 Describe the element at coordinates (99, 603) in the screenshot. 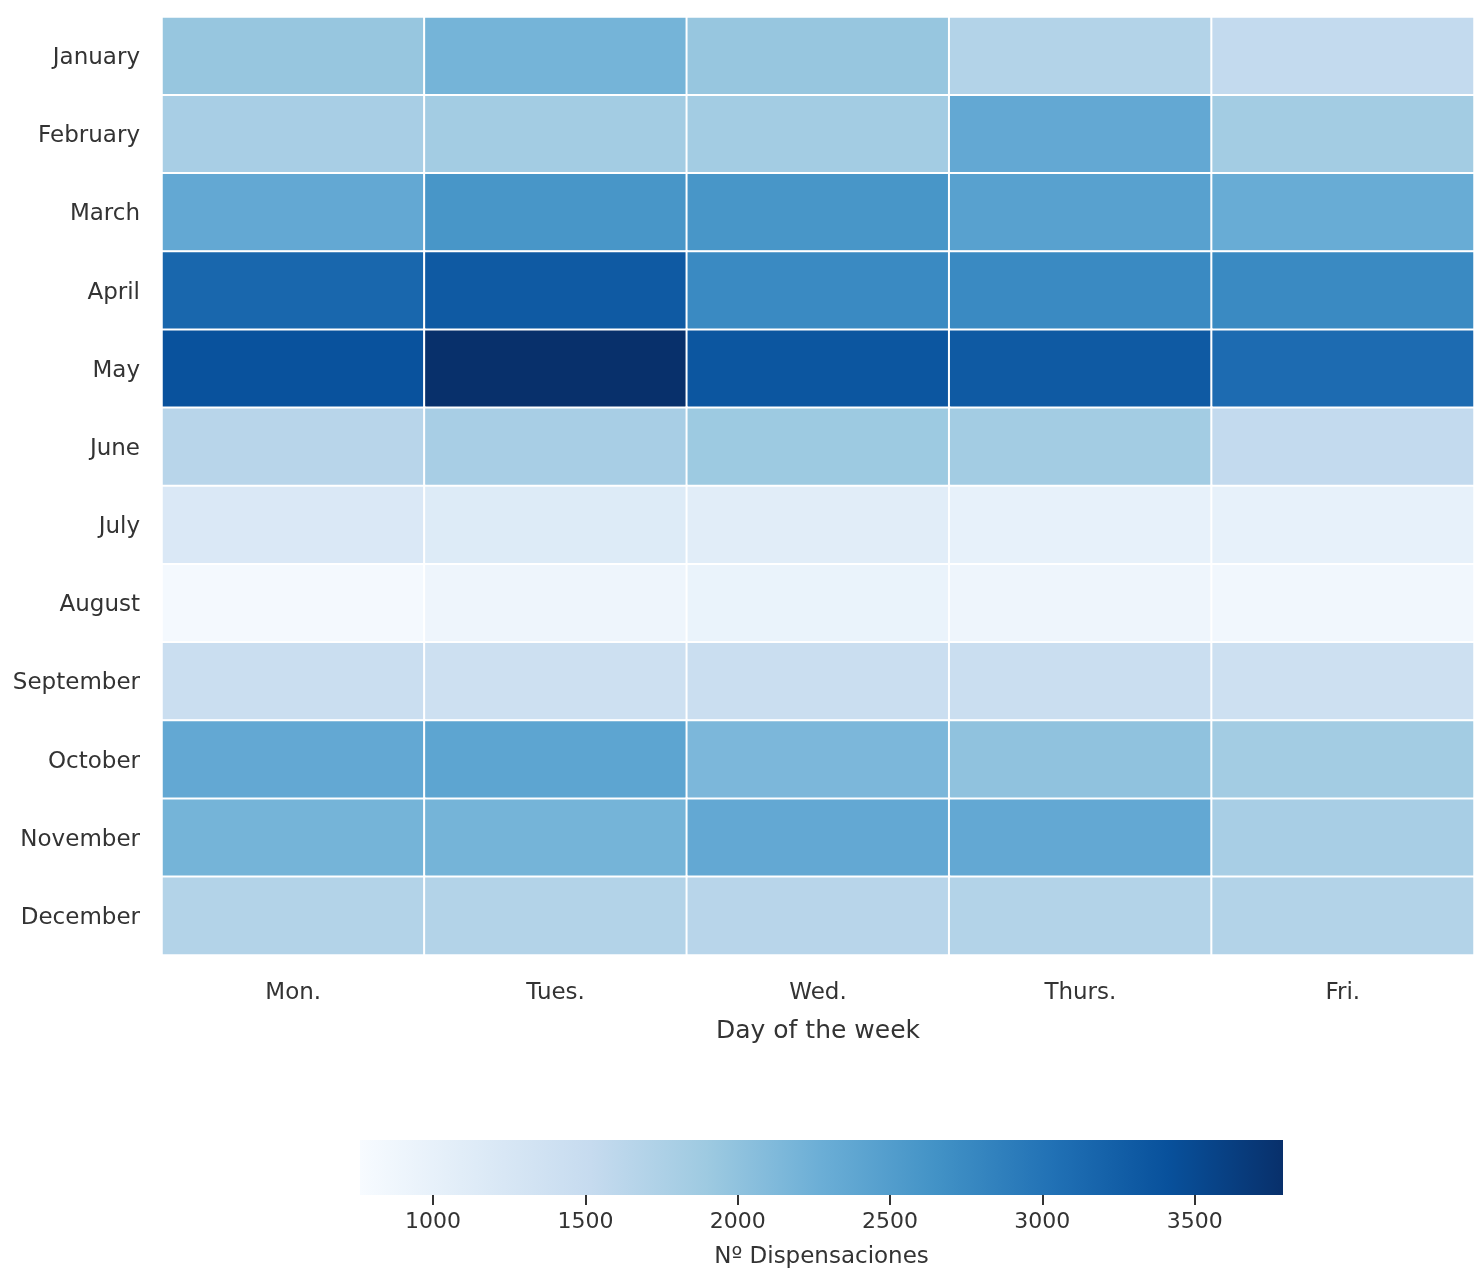

I see `y-tick-label: August` at that location.